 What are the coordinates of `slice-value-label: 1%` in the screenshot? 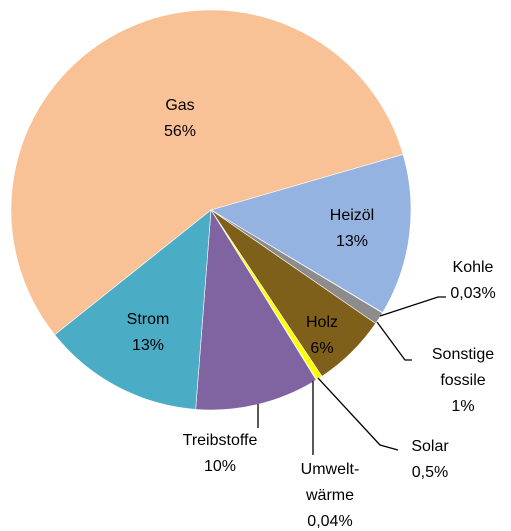 It's located at (463, 406).